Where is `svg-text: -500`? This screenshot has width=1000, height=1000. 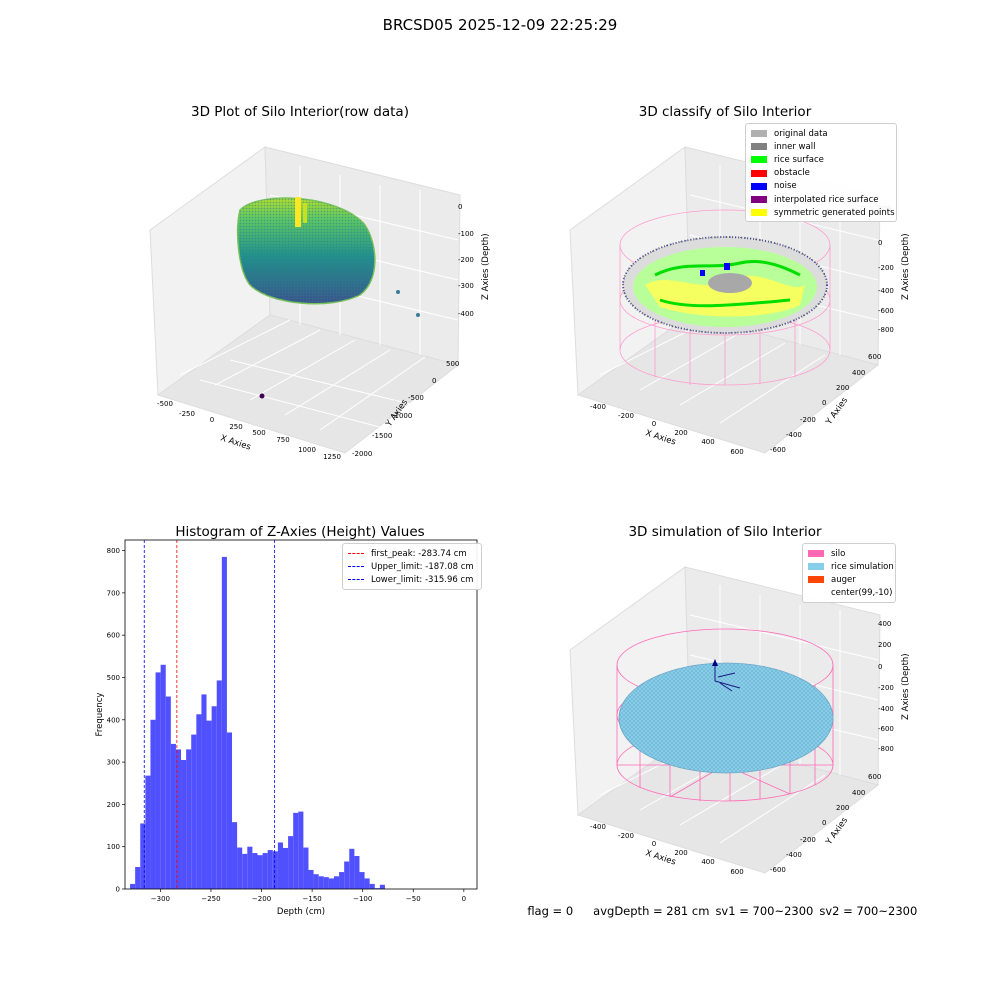 svg-text: -500 is located at coordinates (416, 398).